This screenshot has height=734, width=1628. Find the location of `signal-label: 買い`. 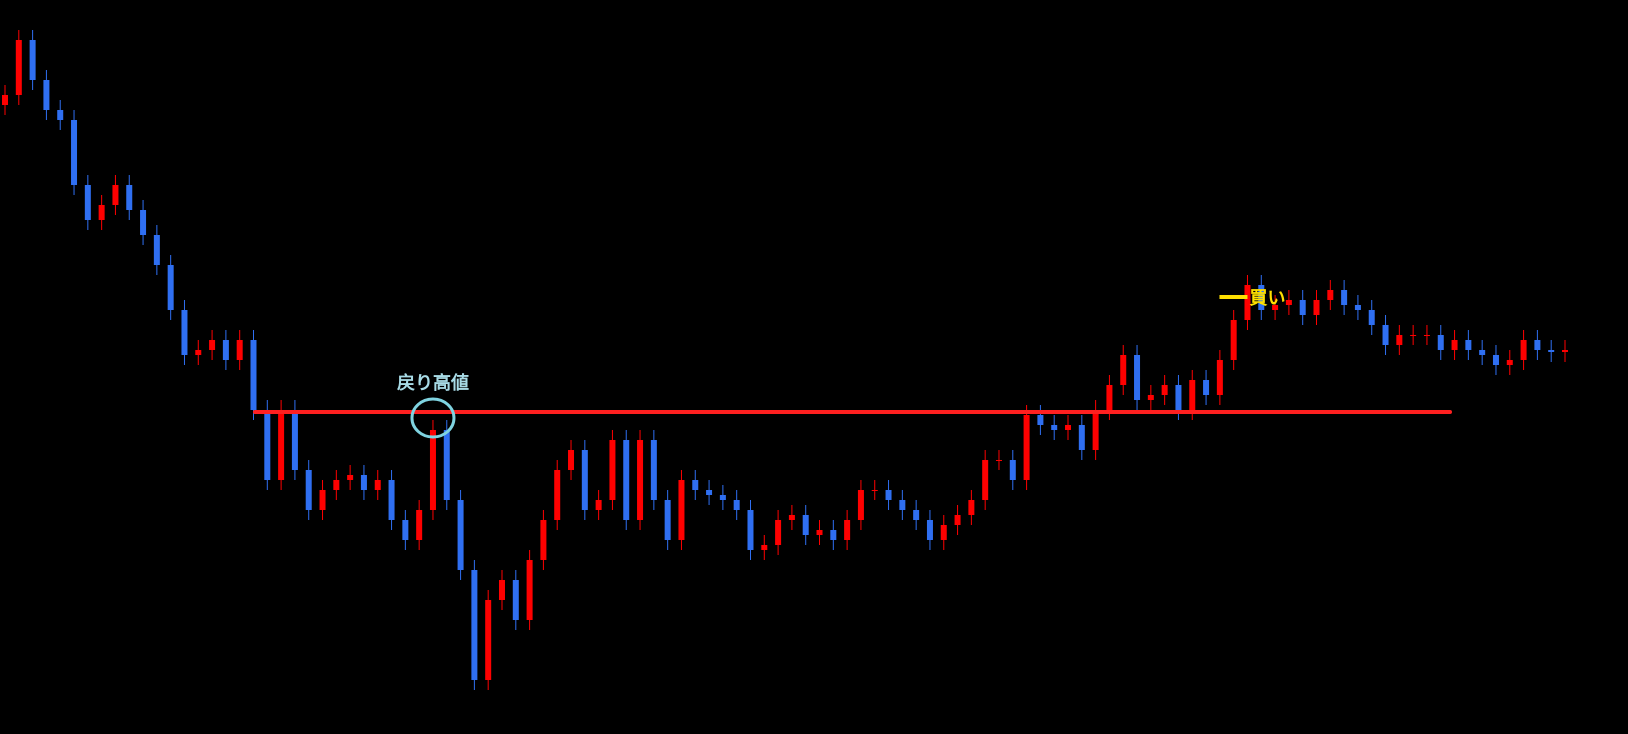

signal-label: 買い is located at coordinates (1267, 298).